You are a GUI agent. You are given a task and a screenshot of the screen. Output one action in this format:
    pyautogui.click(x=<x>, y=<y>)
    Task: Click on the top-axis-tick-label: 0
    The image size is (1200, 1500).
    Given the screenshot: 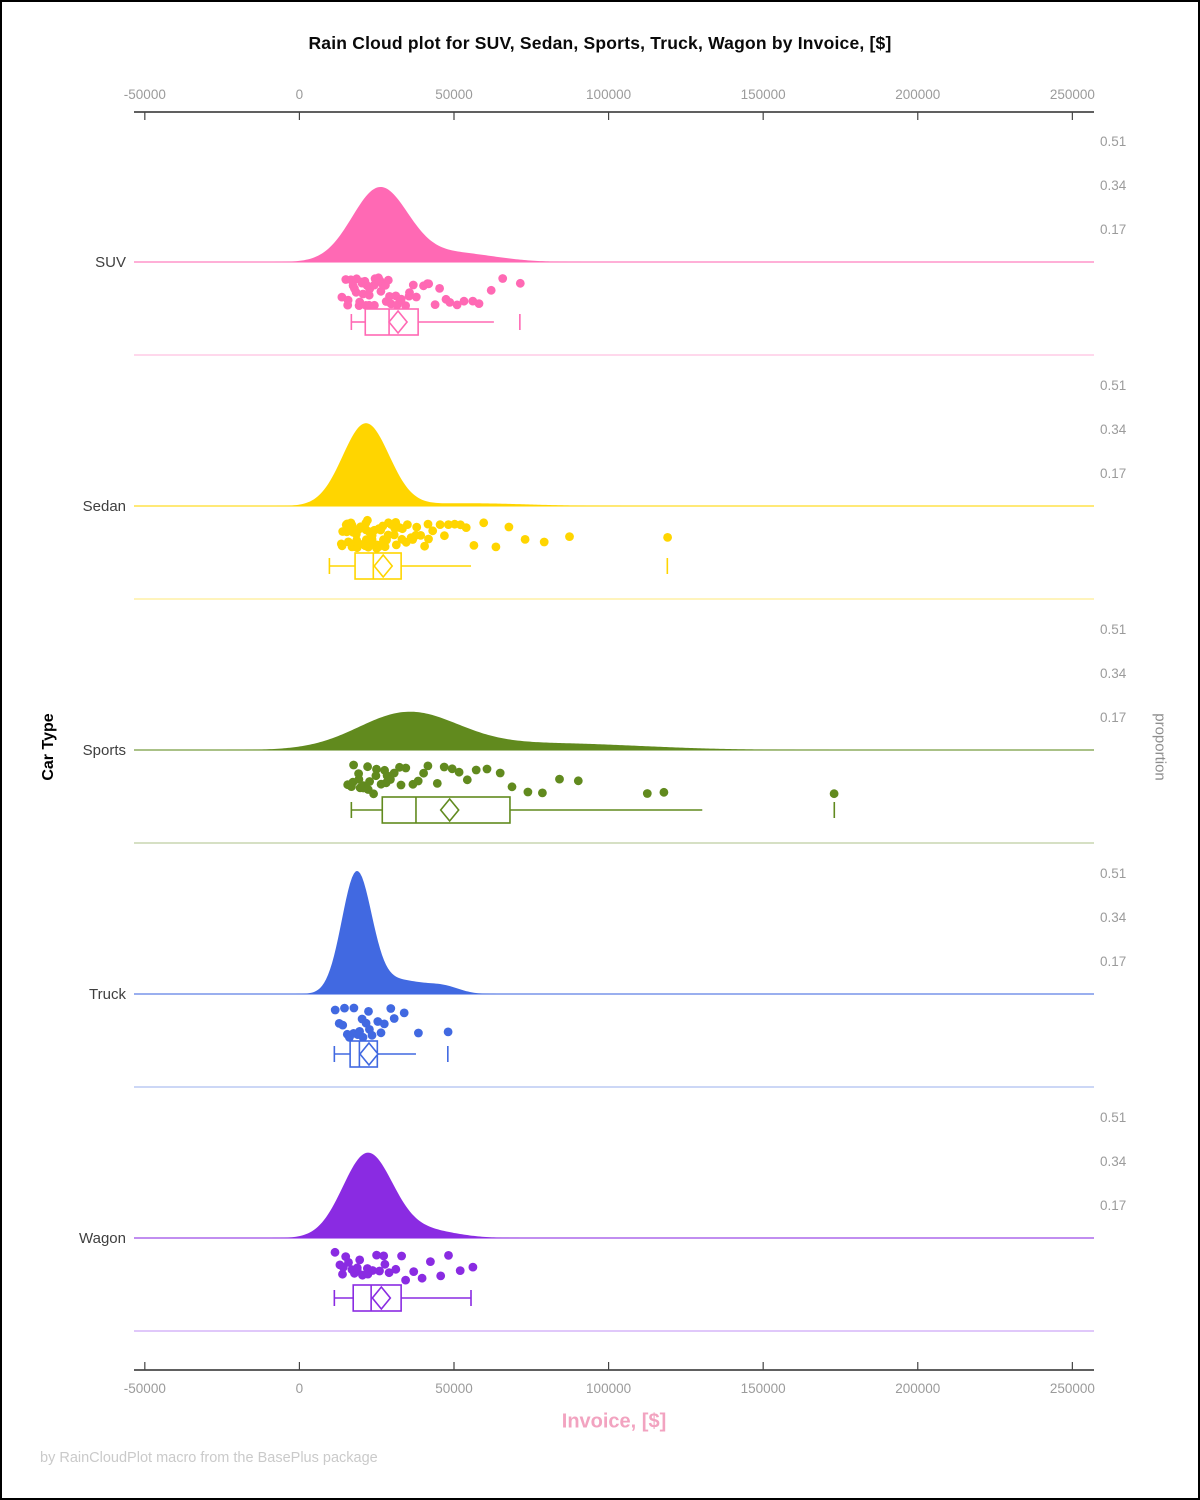 What is the action you would take?
    pyautogui.click(x=300, y=94)
    